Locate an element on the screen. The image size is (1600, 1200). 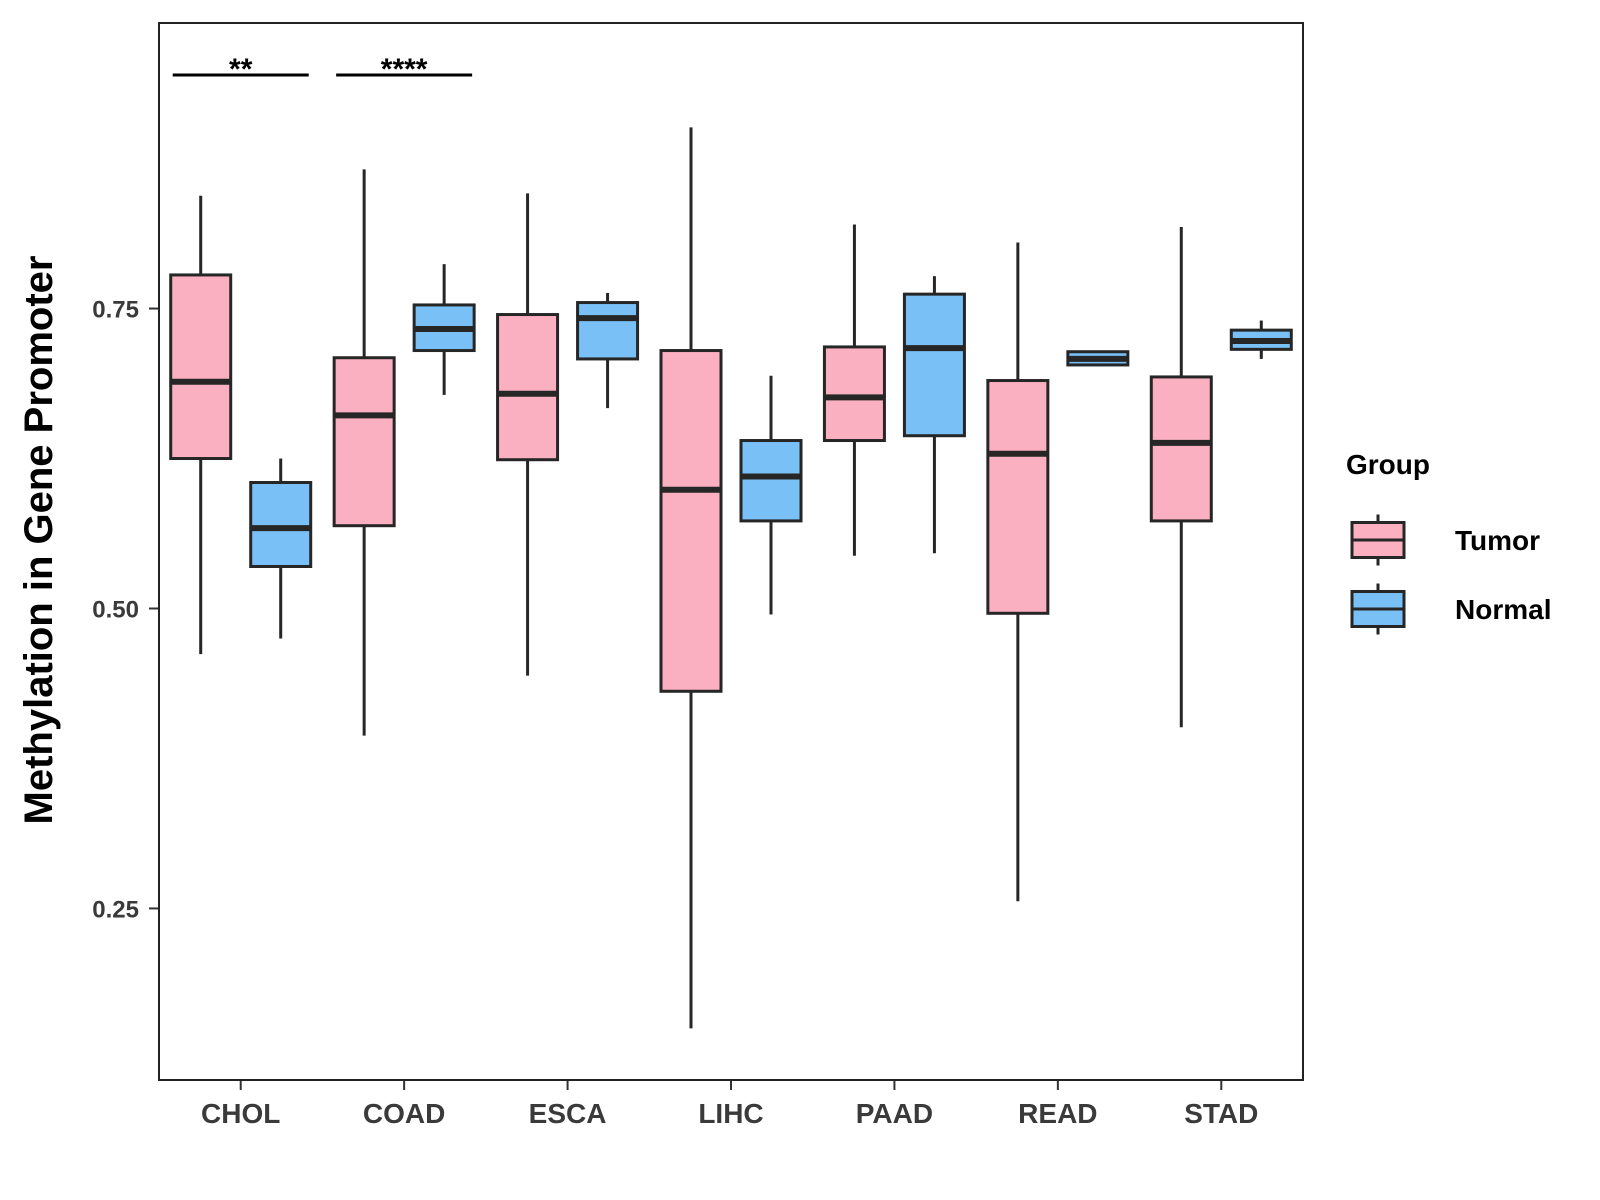
y-tick-label: 0.50 is located at coordinates (115, 609).